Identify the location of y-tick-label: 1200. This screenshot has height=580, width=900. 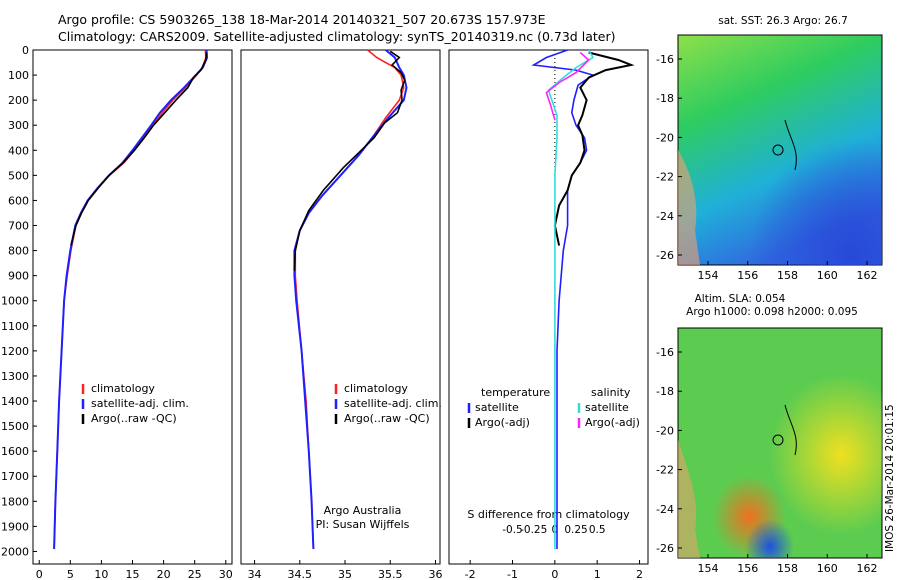
(15, 351).